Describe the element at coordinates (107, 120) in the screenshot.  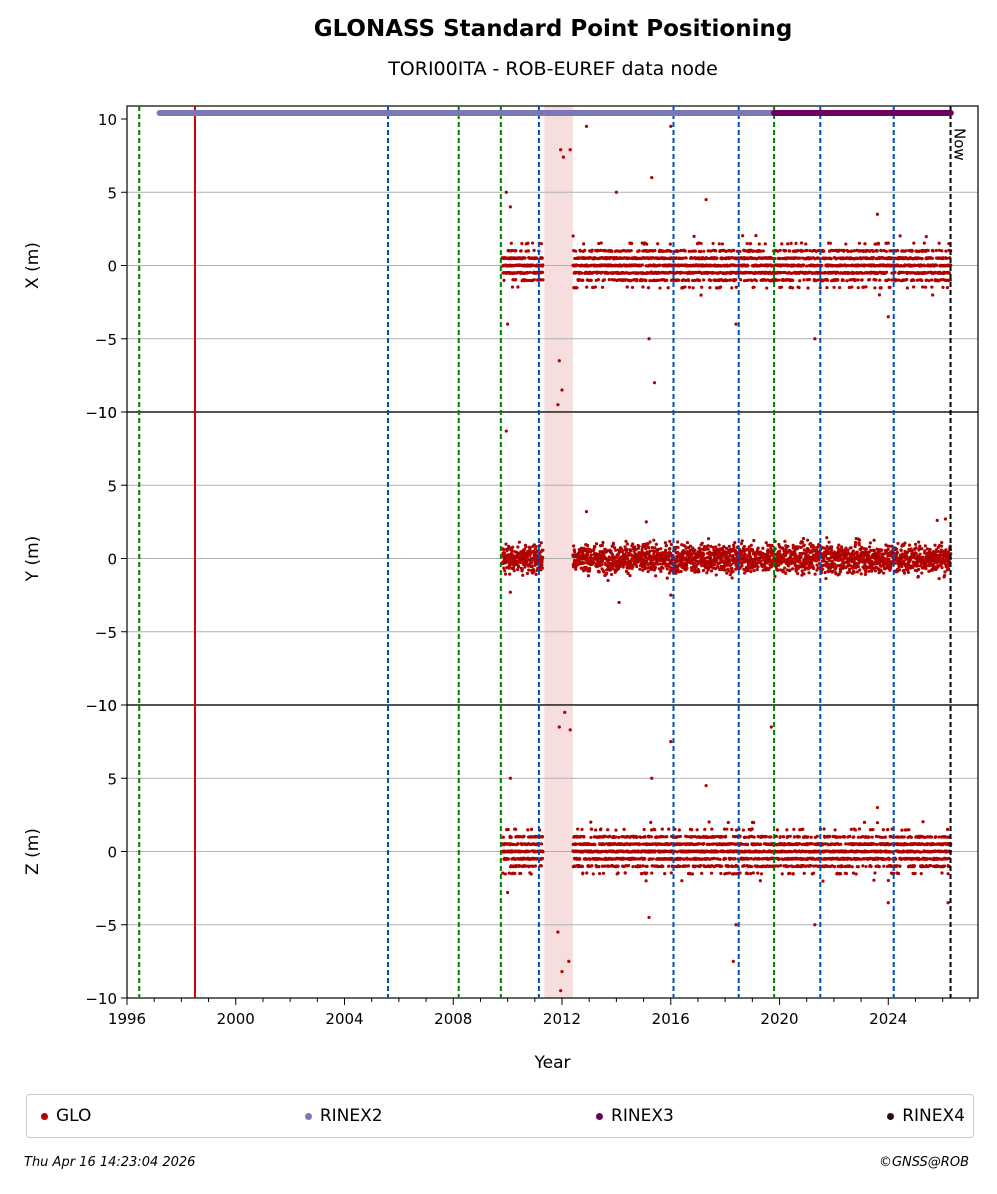
I see `y-tick-label-0-0: 10` at that location.